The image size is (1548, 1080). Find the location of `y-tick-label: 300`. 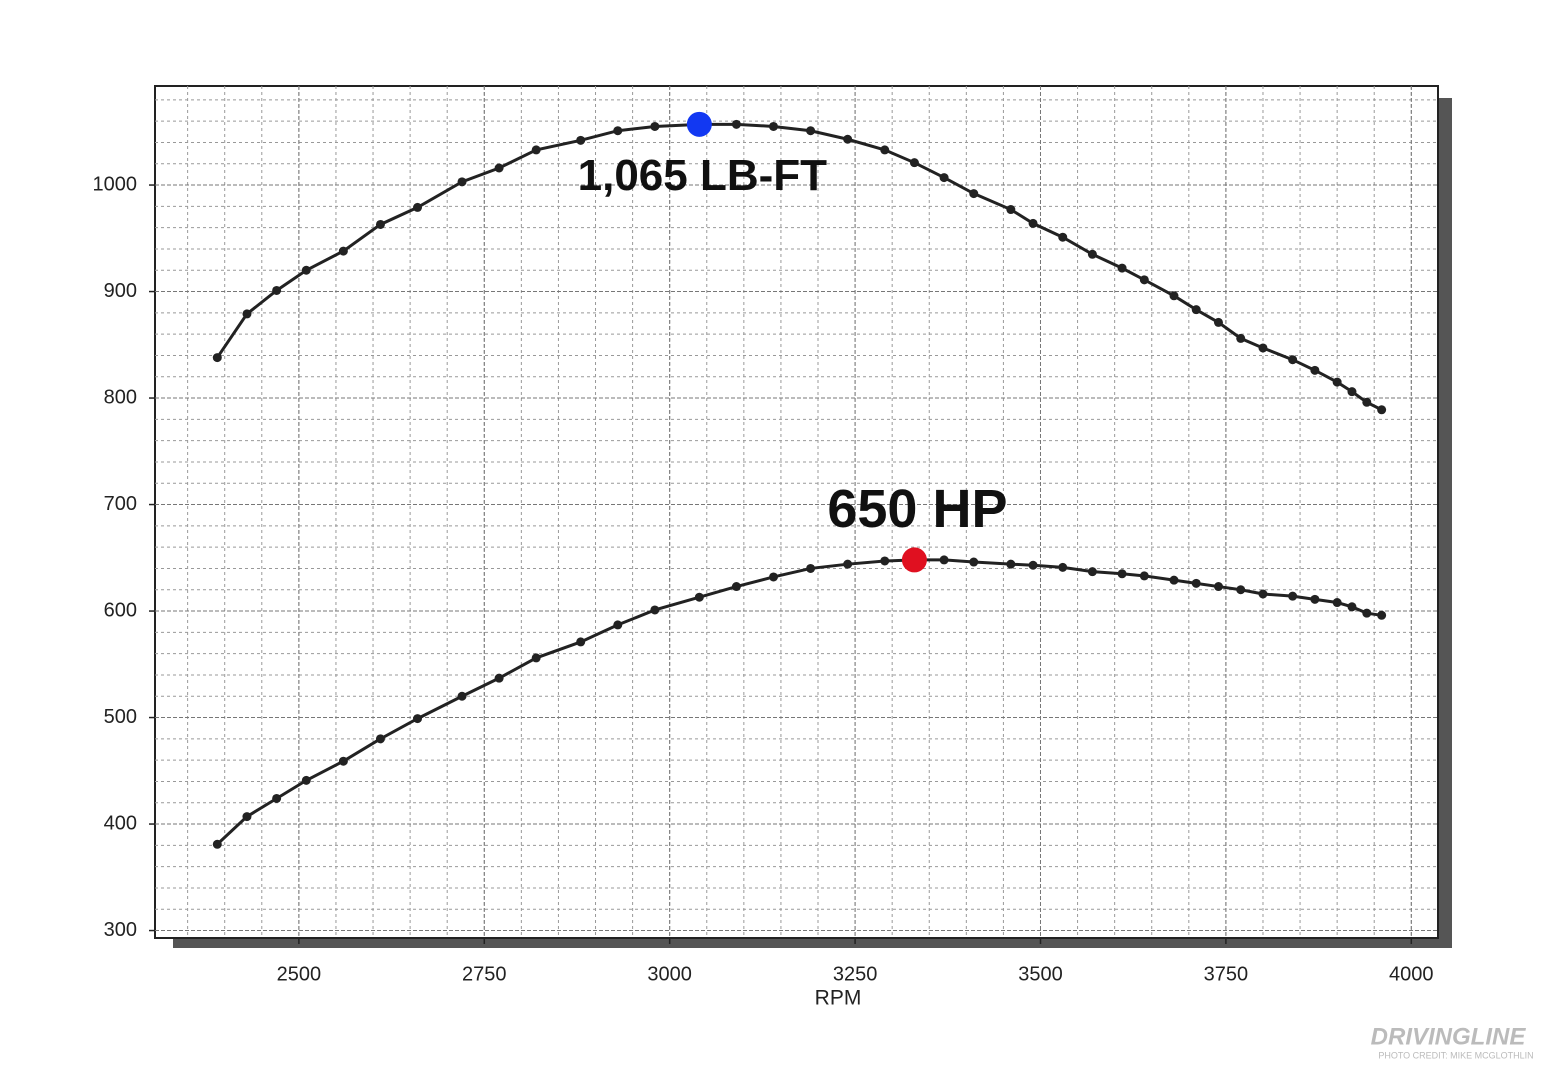

y-tick-label: 300 is located at coordinates (120, 930).